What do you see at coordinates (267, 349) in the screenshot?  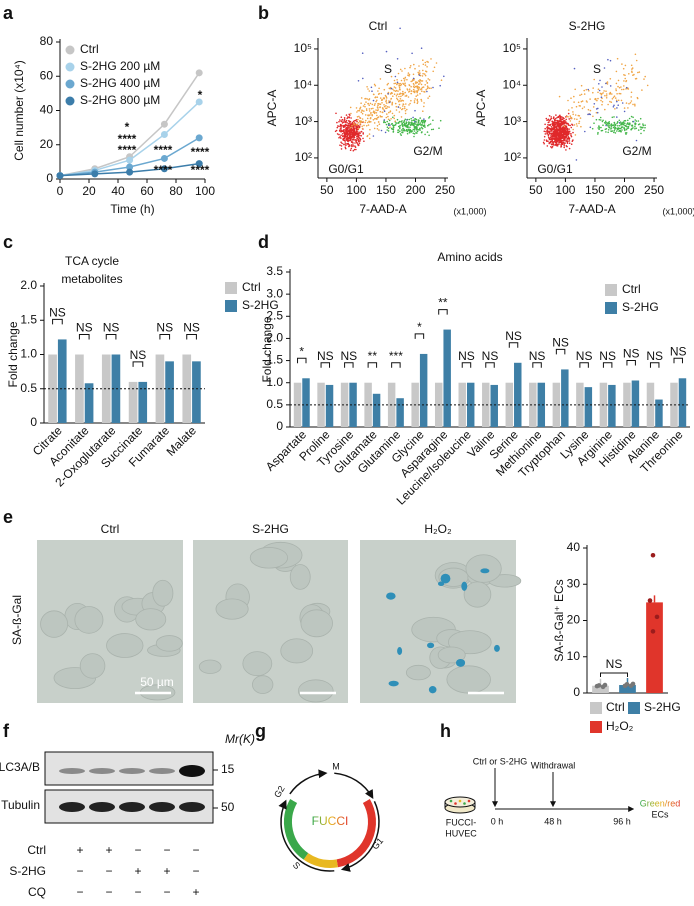 I see `y-axis-label: Fold change` at bounding box center [267, 349].